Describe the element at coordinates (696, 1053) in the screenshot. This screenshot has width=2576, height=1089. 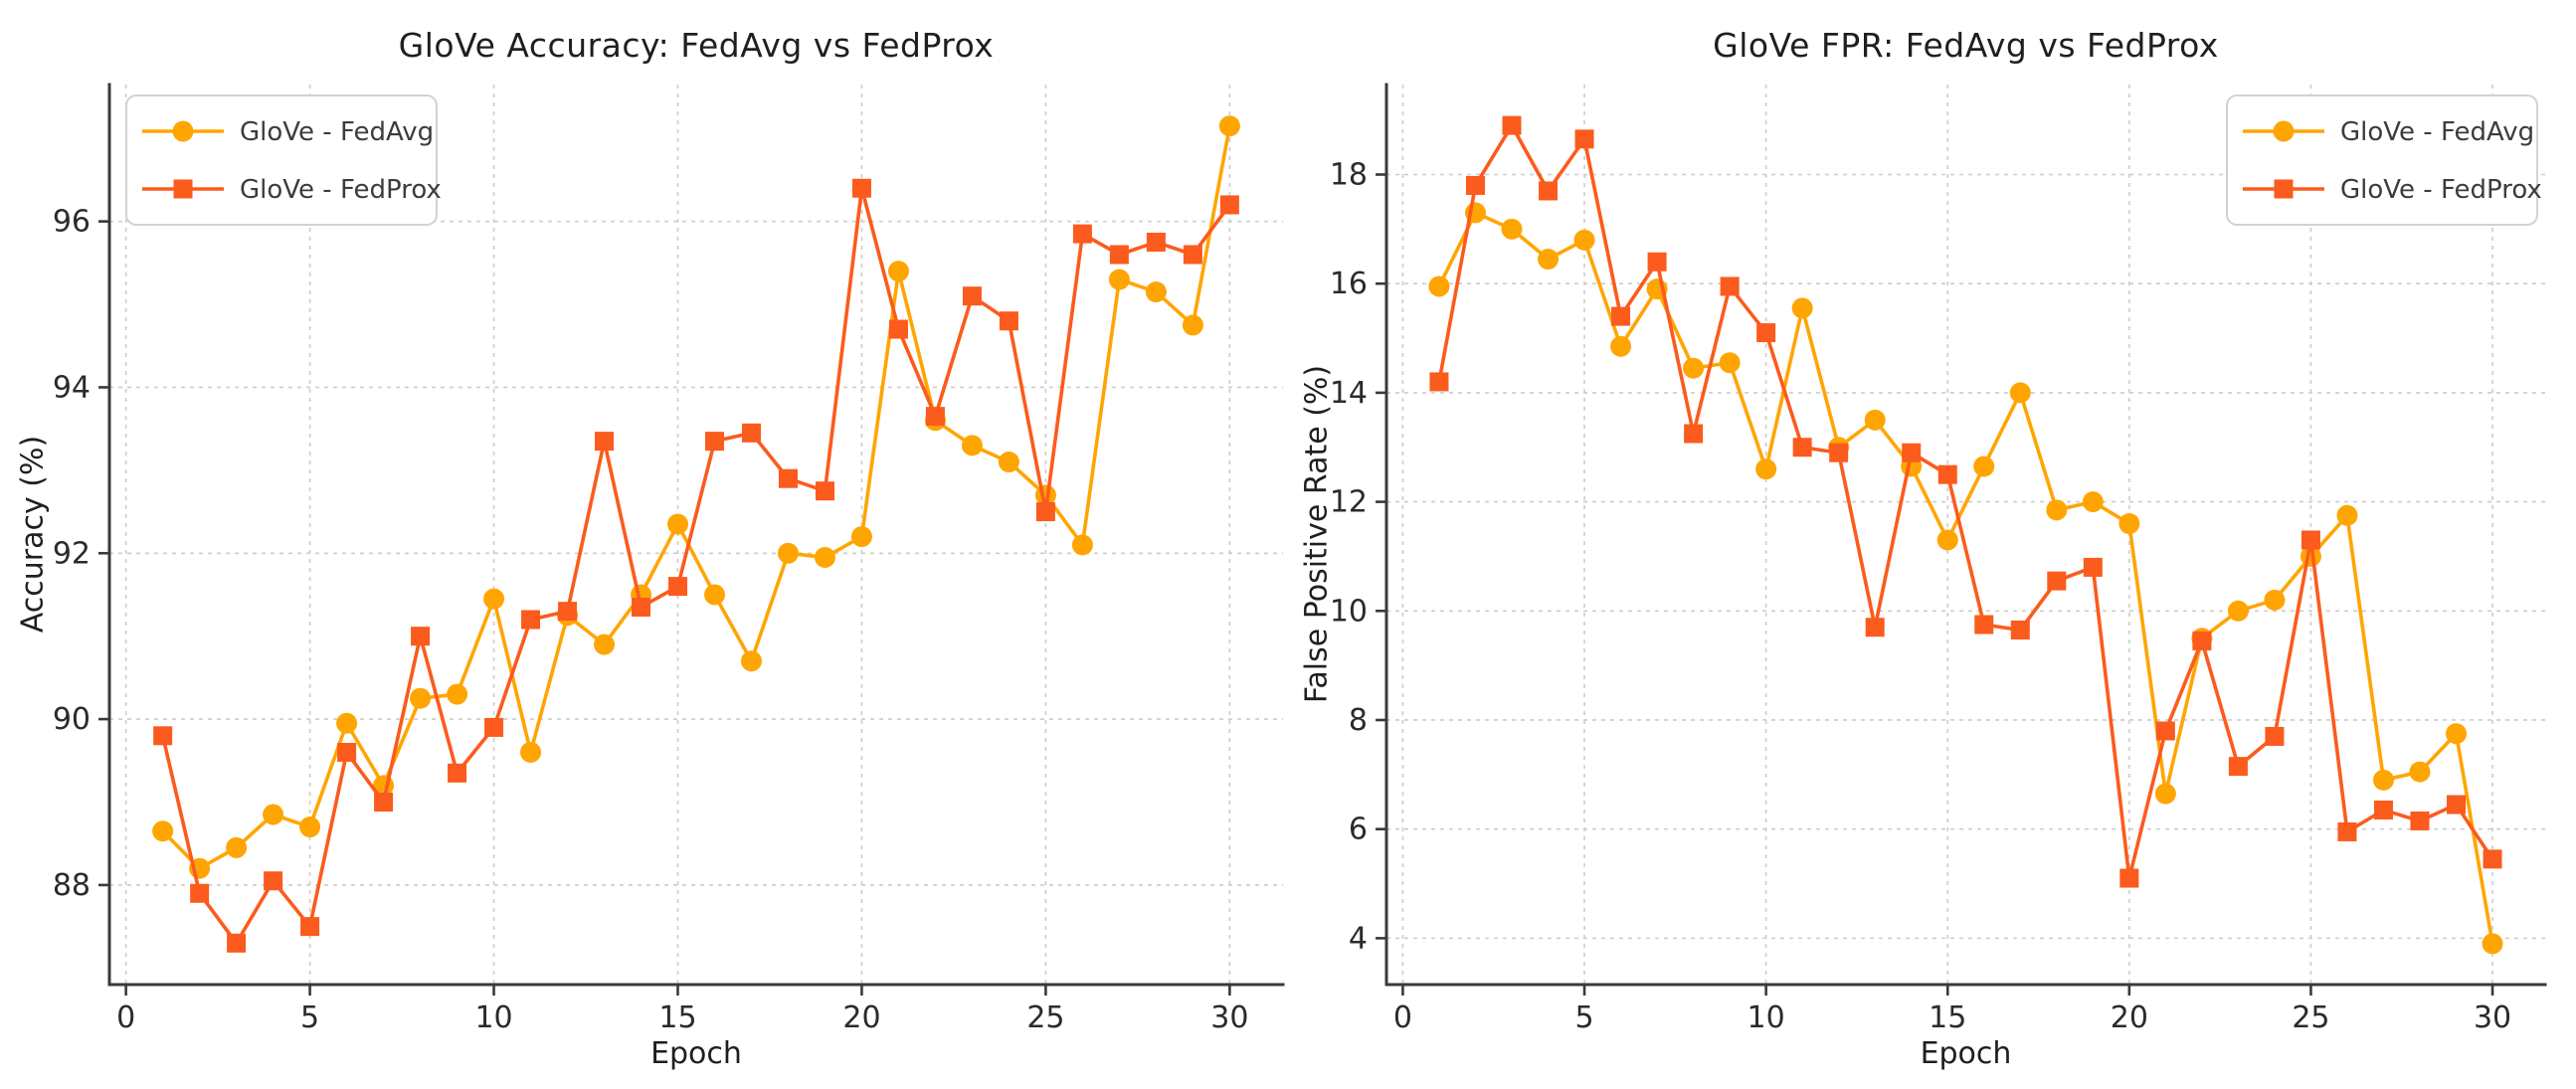
I see `x-axis-label-accuracy: Epoch` at that location.